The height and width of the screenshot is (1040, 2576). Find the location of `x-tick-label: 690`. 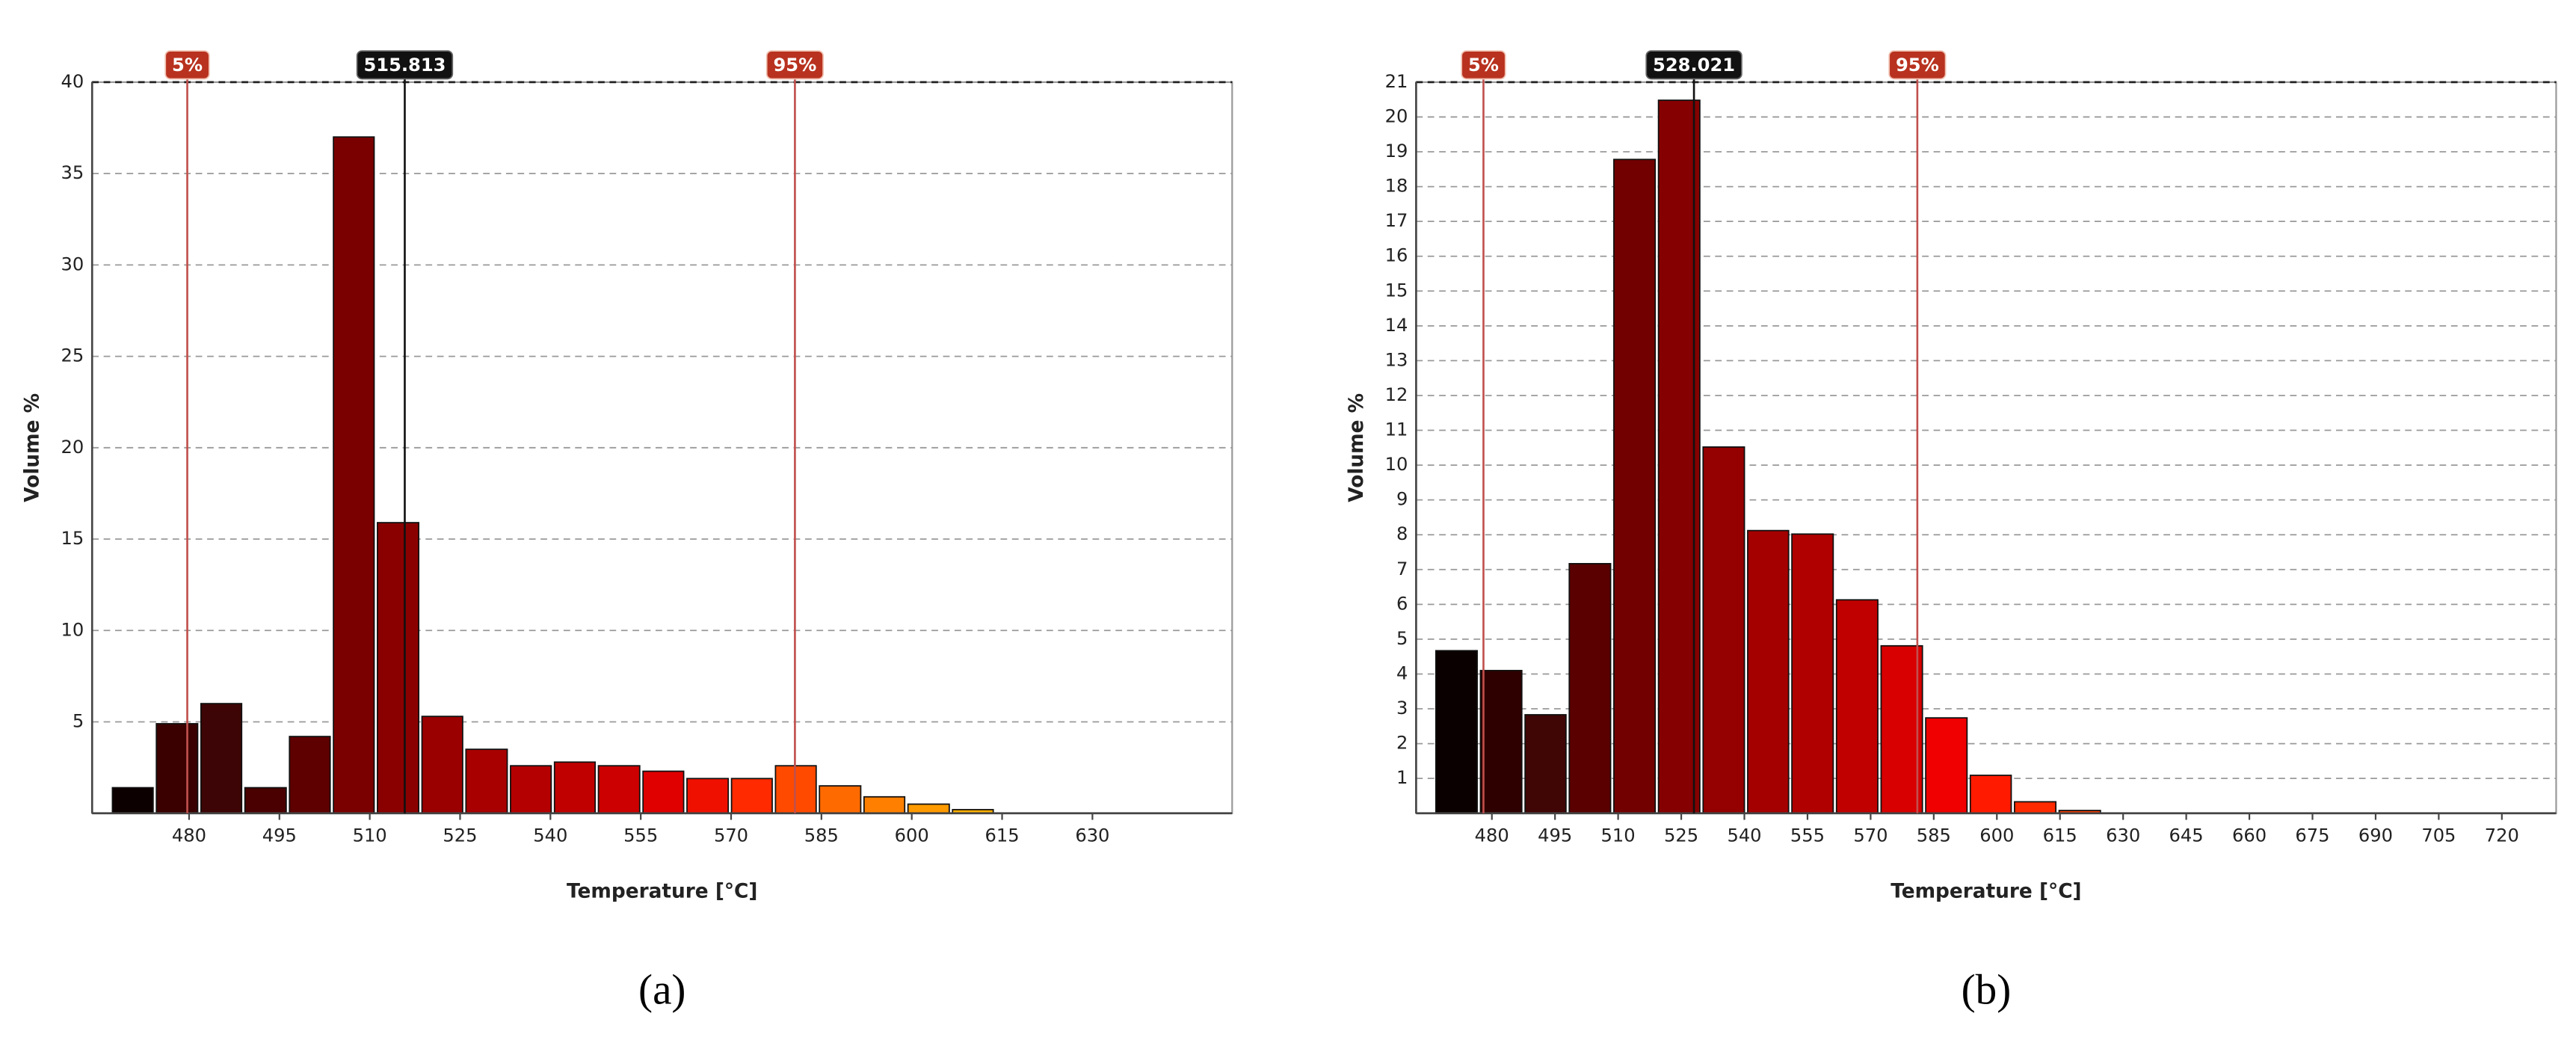

x-tick-label: 690 is located at coordinates (2375, 835).